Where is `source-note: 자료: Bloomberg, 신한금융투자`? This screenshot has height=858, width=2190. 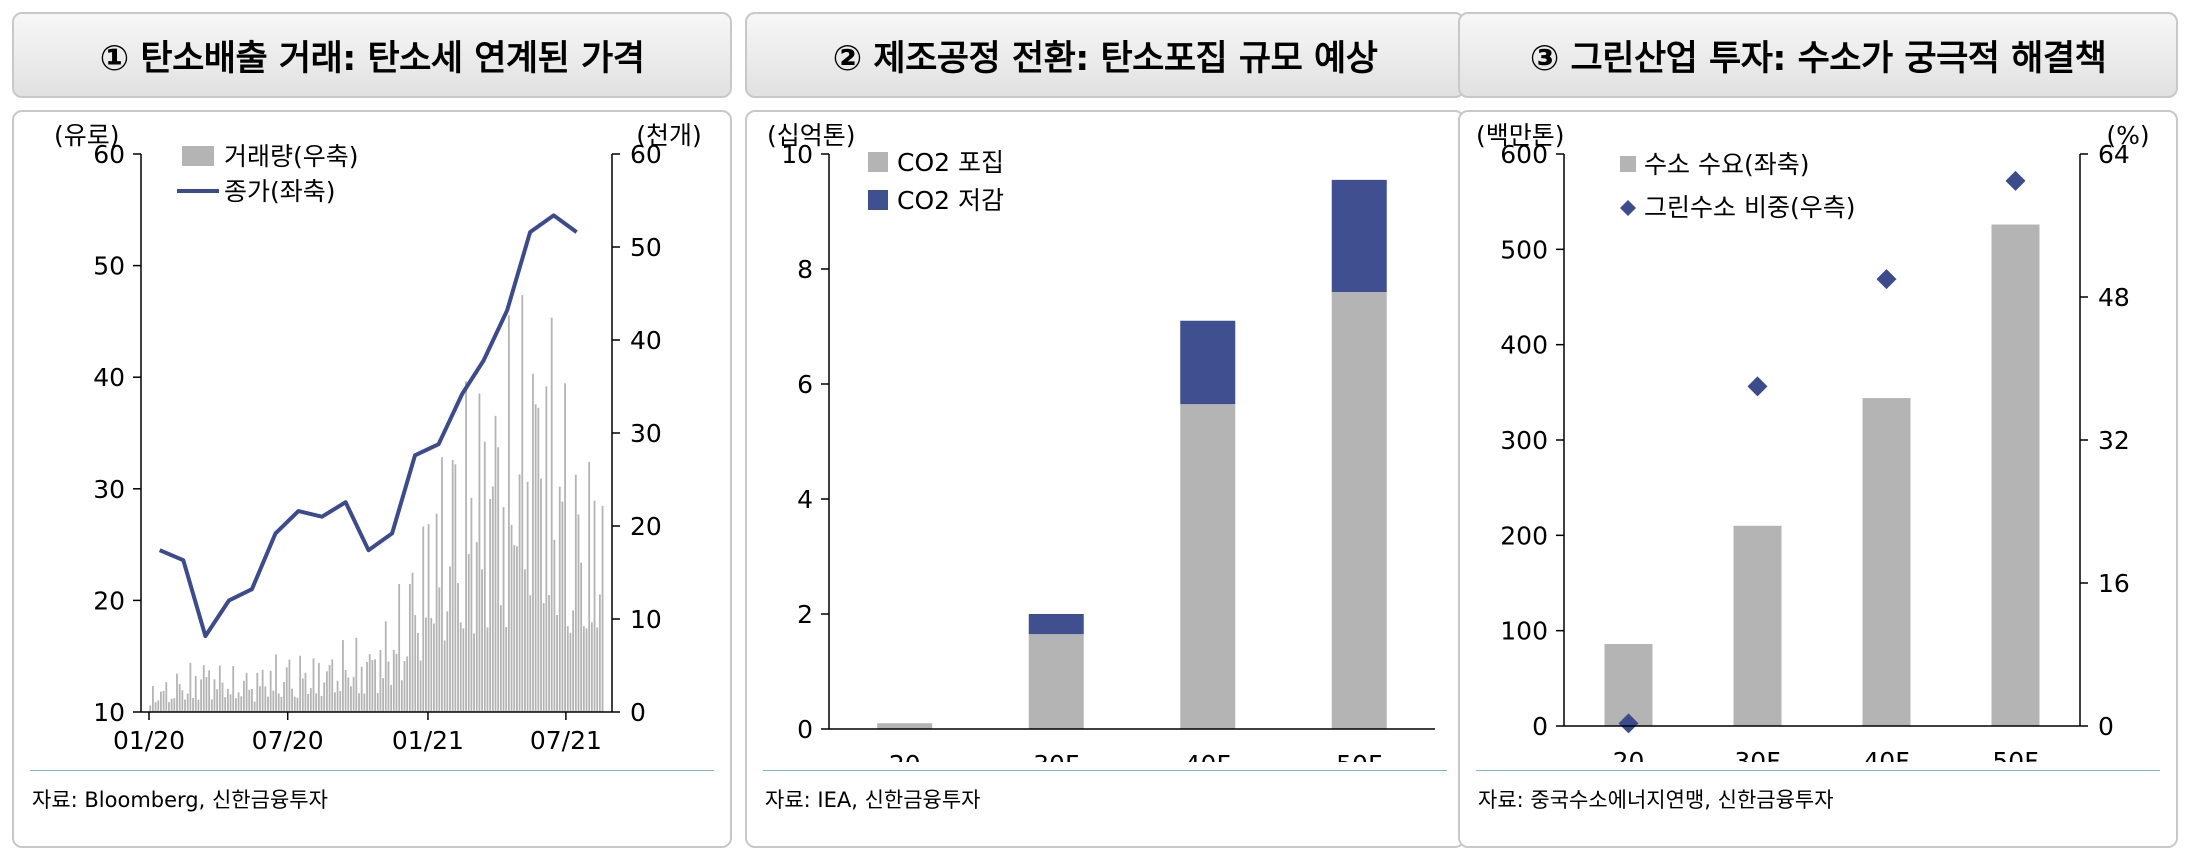
source-note: 자료: Bloomberg, 신한금융투자 is located at coordinates (180, 800).